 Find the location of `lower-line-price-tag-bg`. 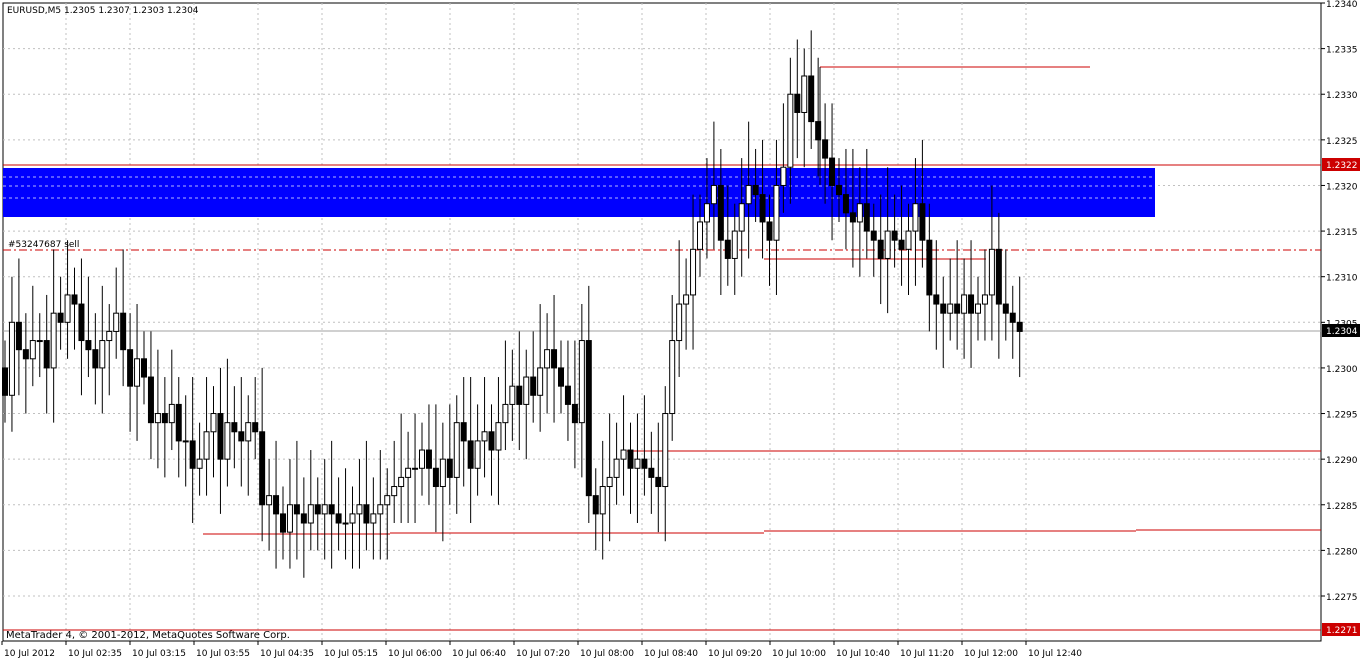

lower-line-price-tag-bg is located at coordinates (1341, 629).